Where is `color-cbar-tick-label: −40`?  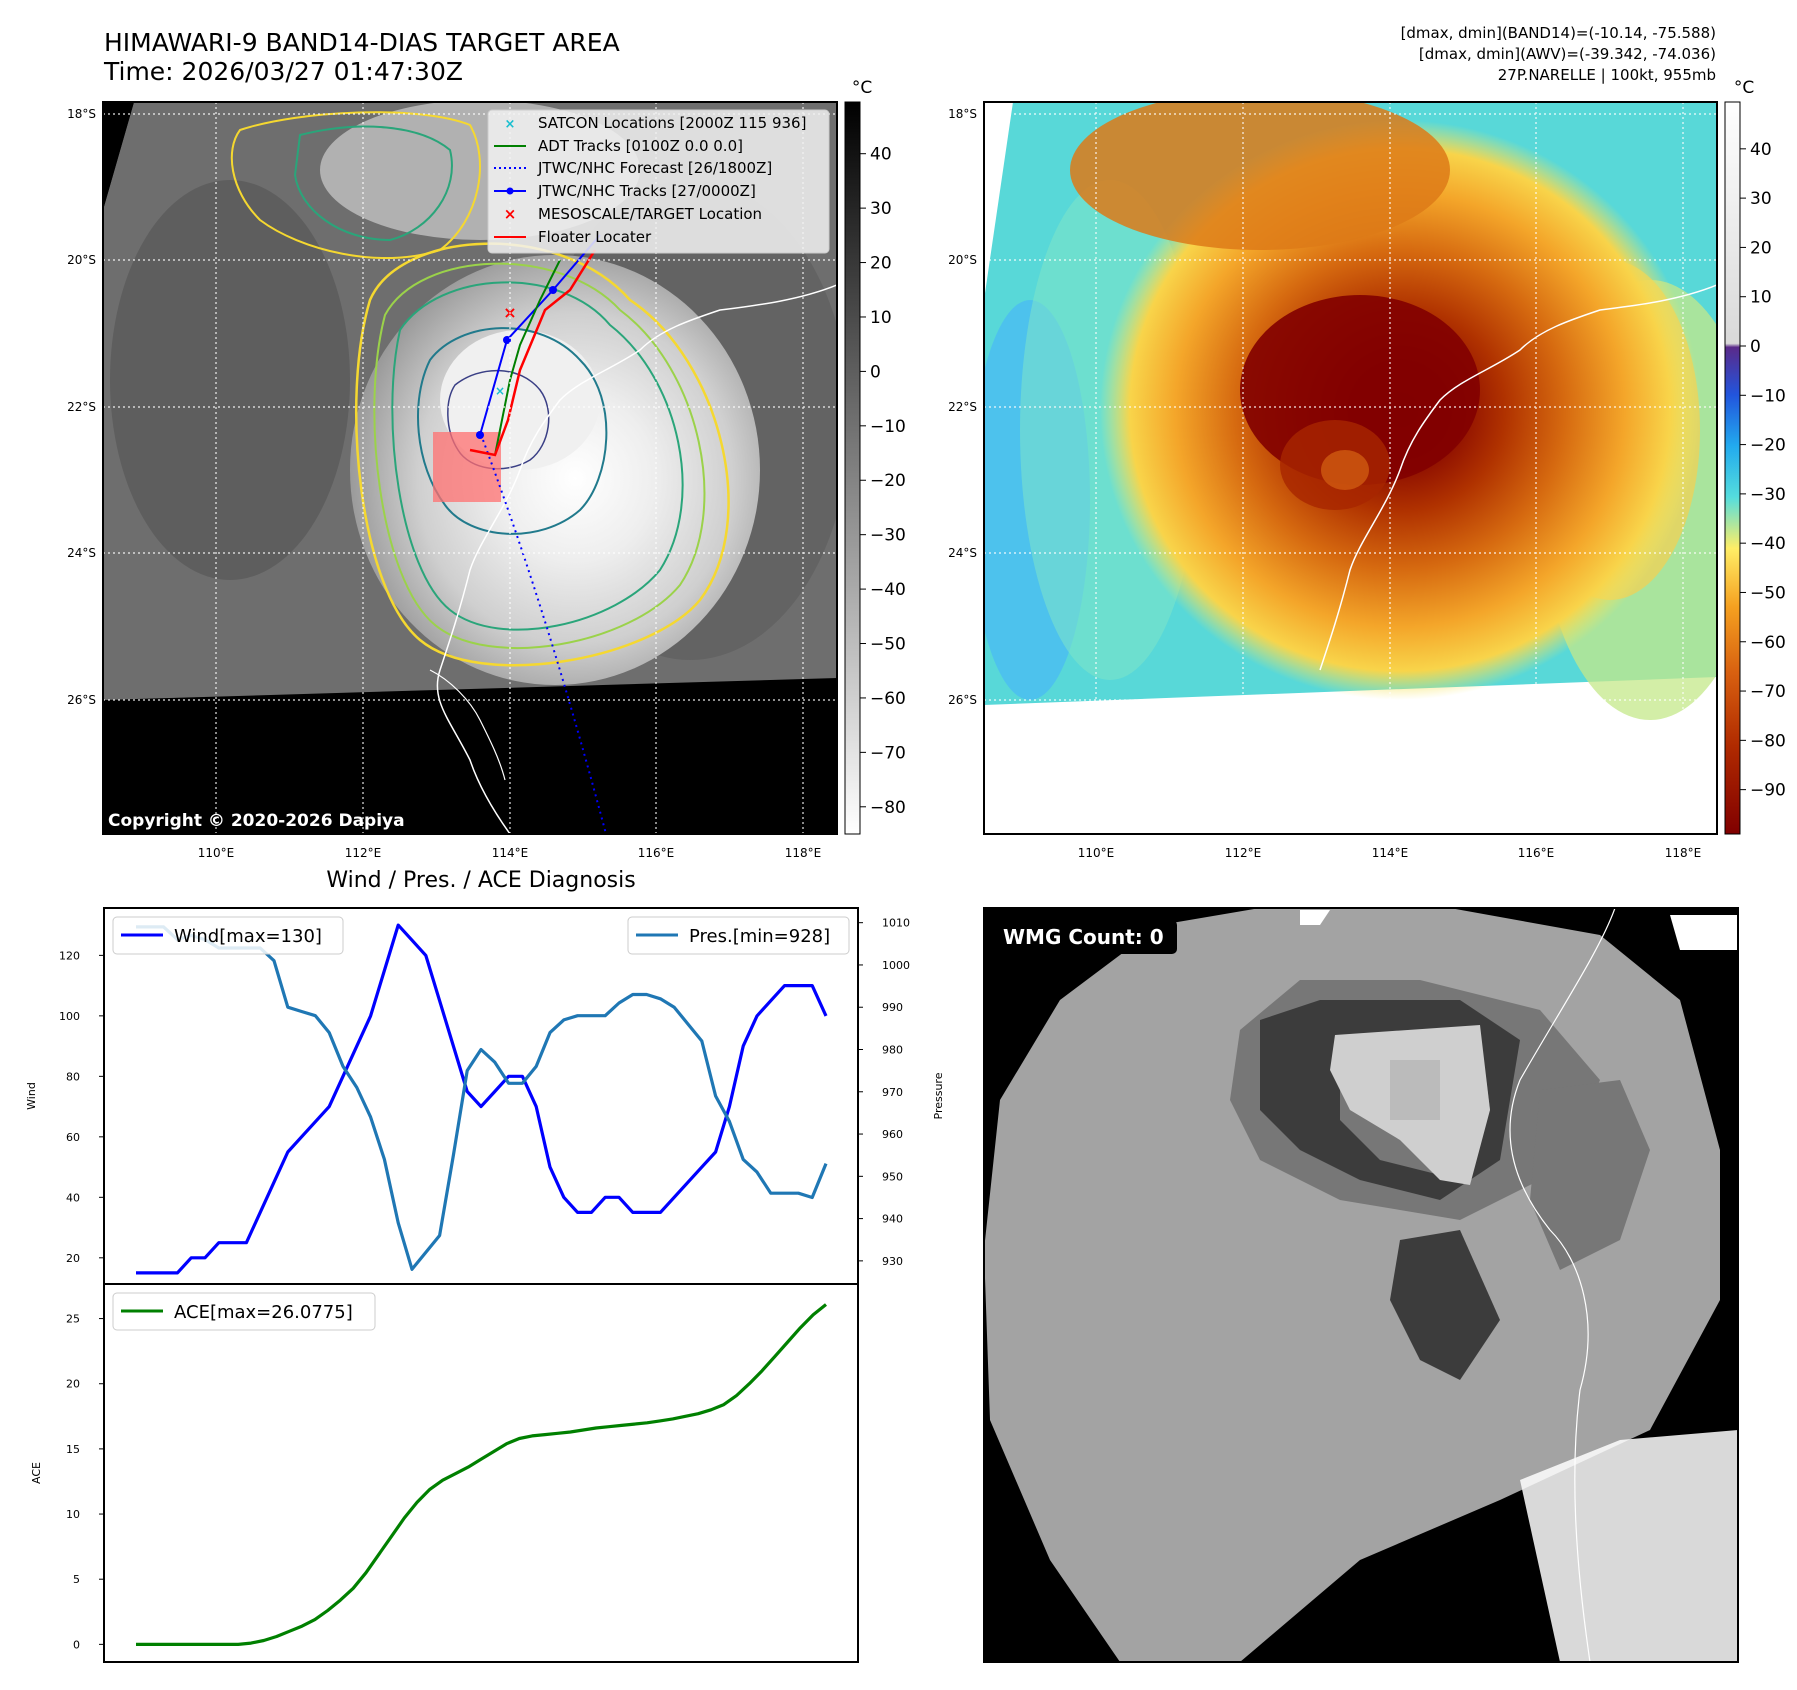
color-cbar-tick-label: −40 is located at coordinates (1768, 544).